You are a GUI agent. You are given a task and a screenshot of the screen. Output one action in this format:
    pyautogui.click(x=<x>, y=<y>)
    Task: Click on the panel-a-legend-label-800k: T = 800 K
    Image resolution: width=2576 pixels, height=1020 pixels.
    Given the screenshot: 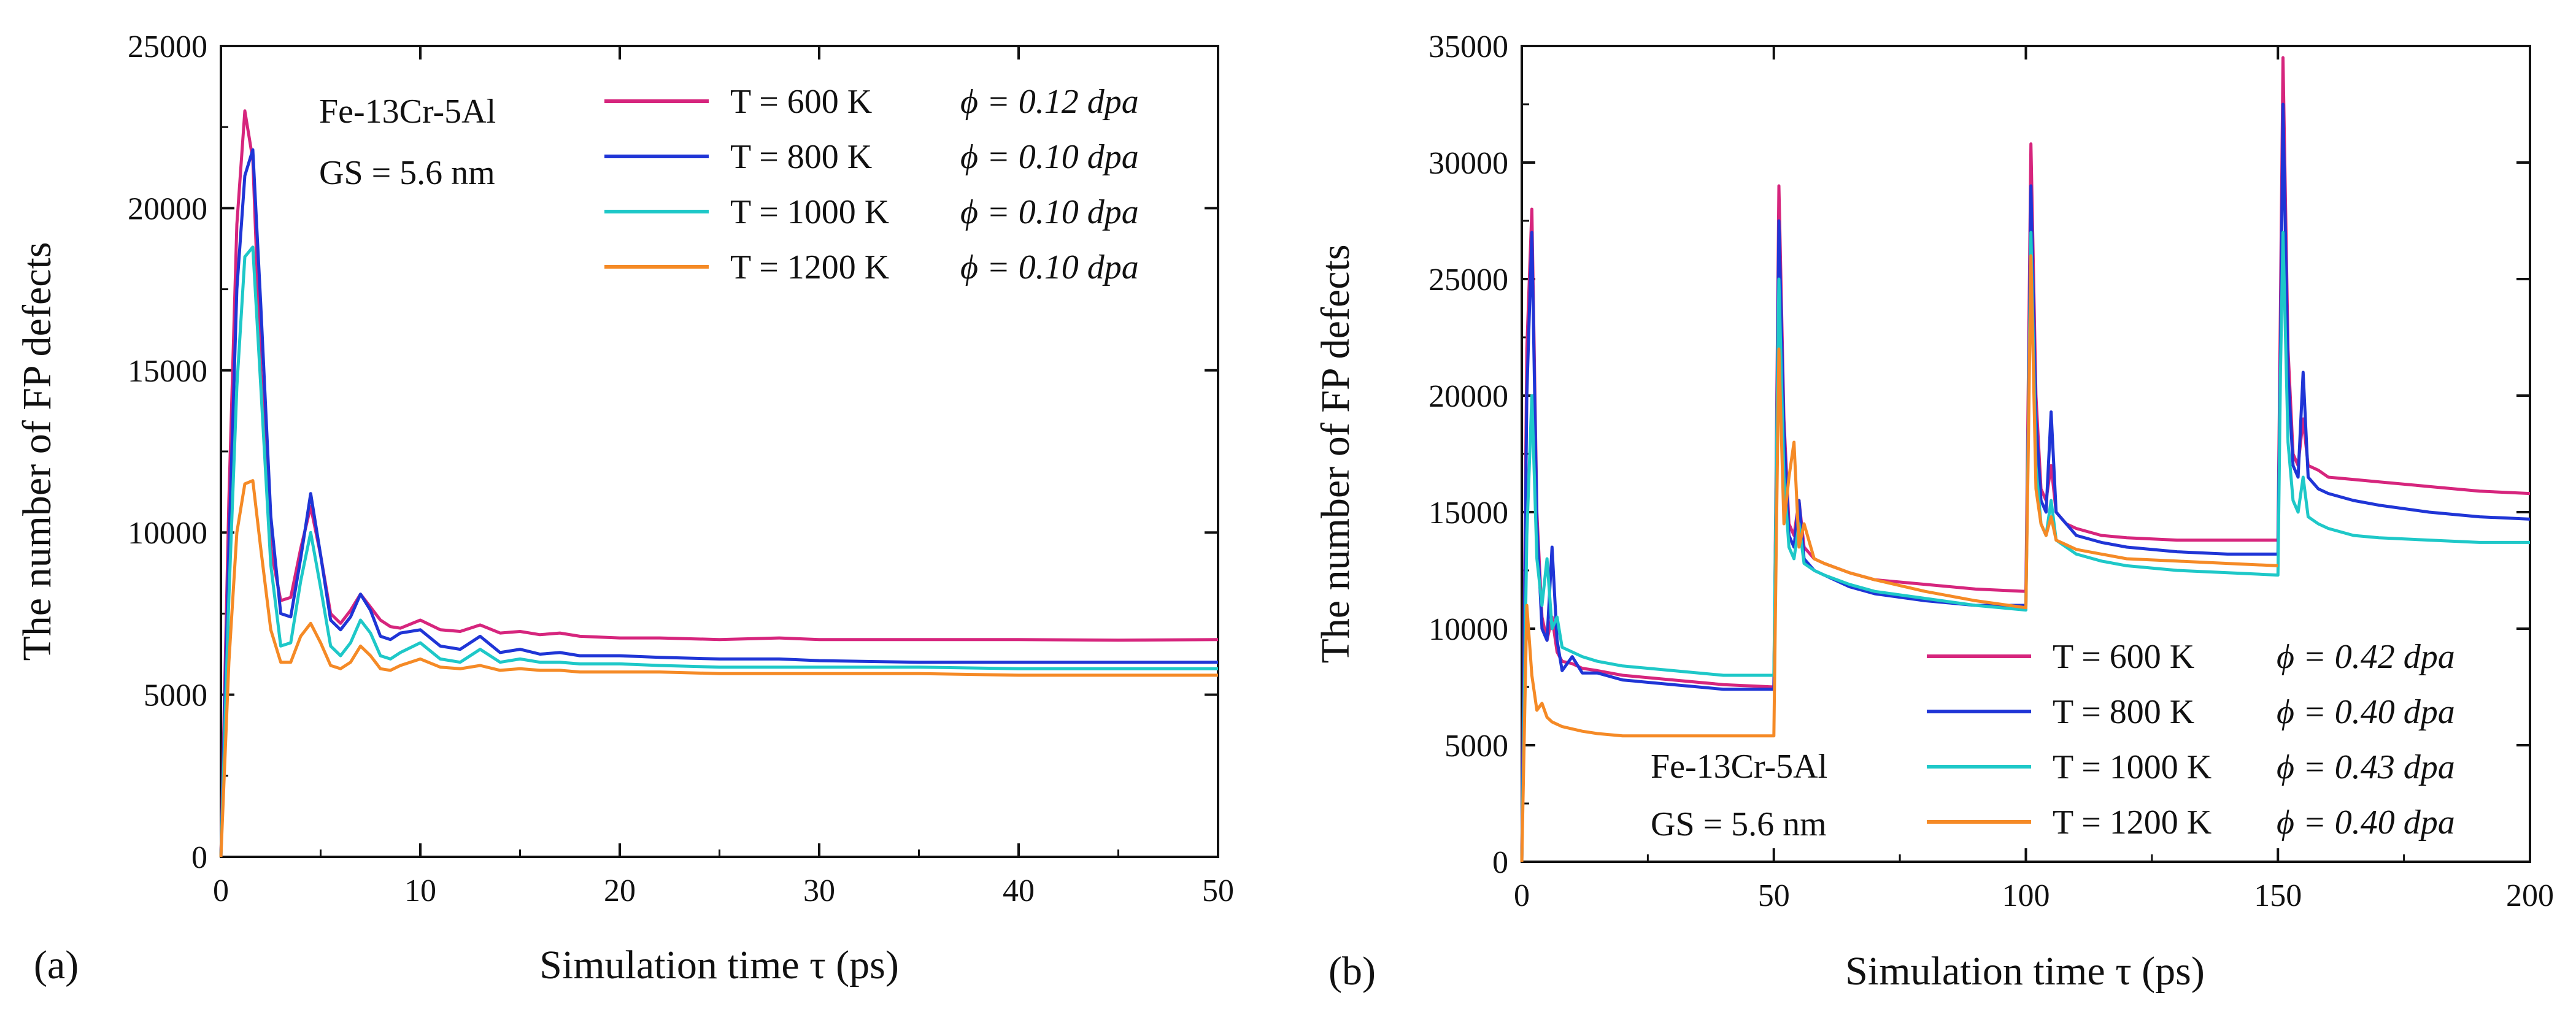 What is the action you would take?
    pyautogui.click(x=801, y=157)
    